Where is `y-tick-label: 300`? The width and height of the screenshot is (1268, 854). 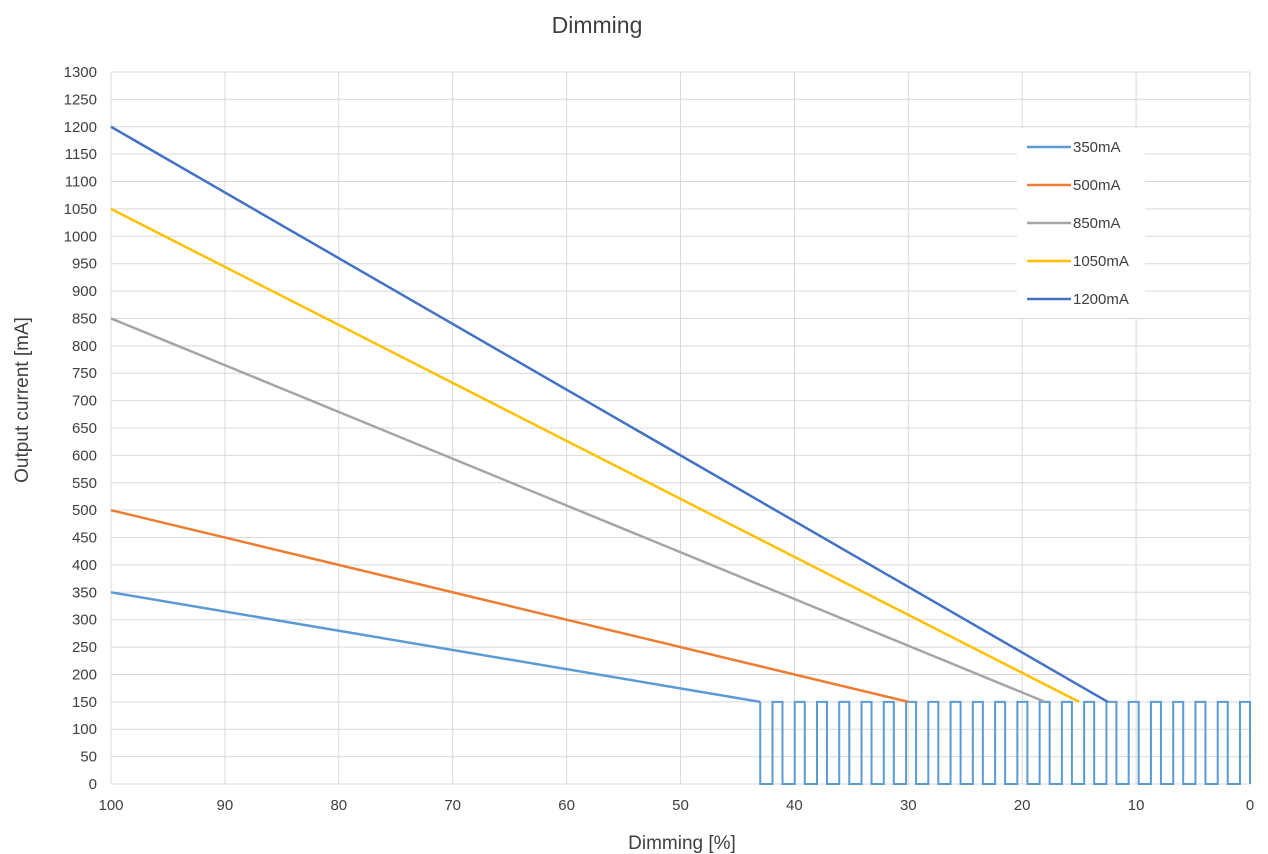
y-tick-label: 300 is located at coordinates (84, 620).